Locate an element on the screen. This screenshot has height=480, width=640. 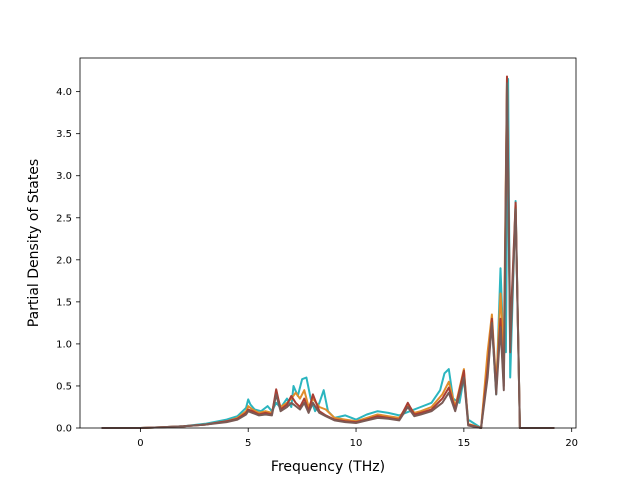
x-tick-label: 10 is located at coordinates (356, 443).